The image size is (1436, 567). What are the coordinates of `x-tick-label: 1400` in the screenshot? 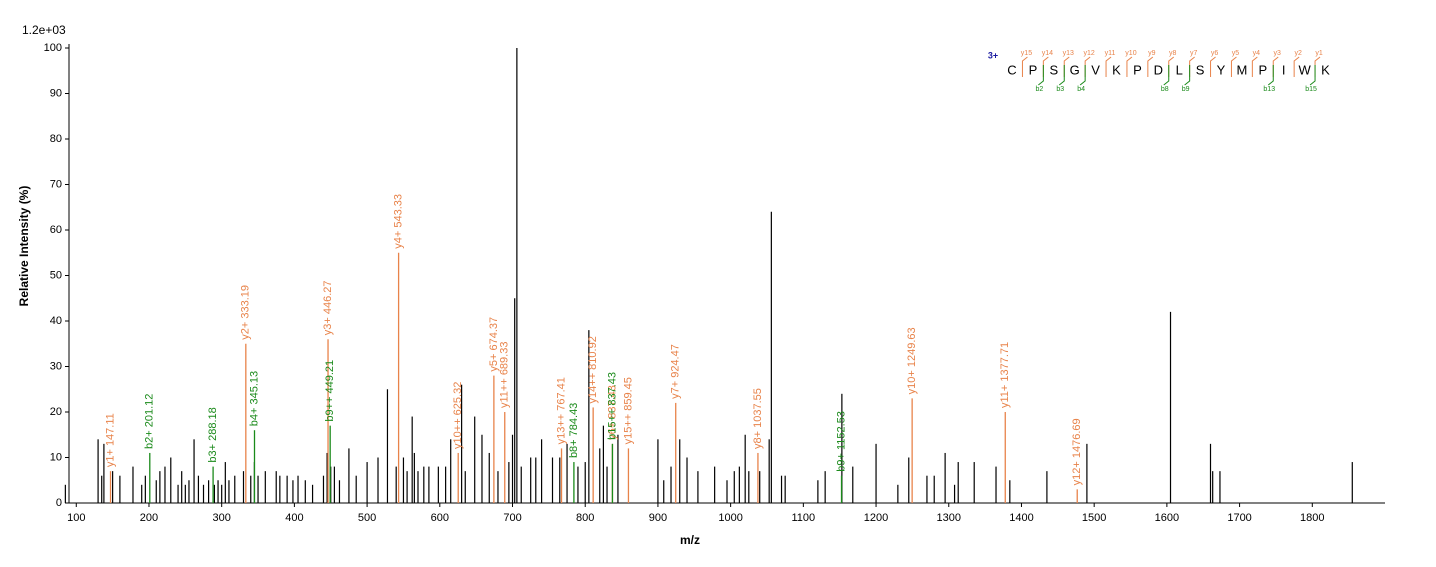 It's located at (1021, 518).